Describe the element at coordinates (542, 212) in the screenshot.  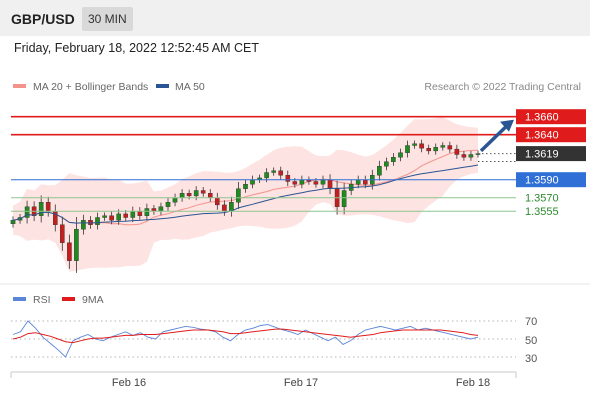
I see `support-label: 1.3555` at that location.